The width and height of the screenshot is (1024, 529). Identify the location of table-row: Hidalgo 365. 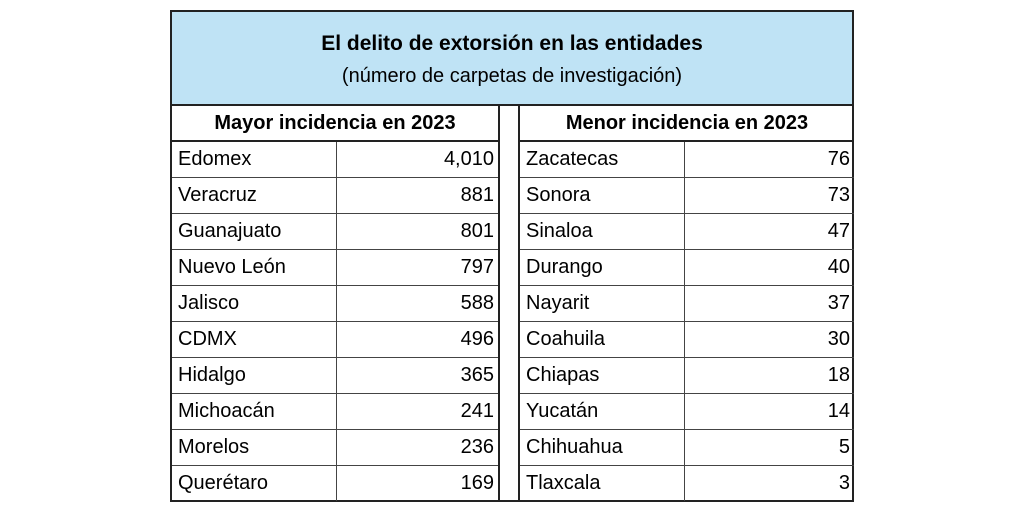
(335, 375).